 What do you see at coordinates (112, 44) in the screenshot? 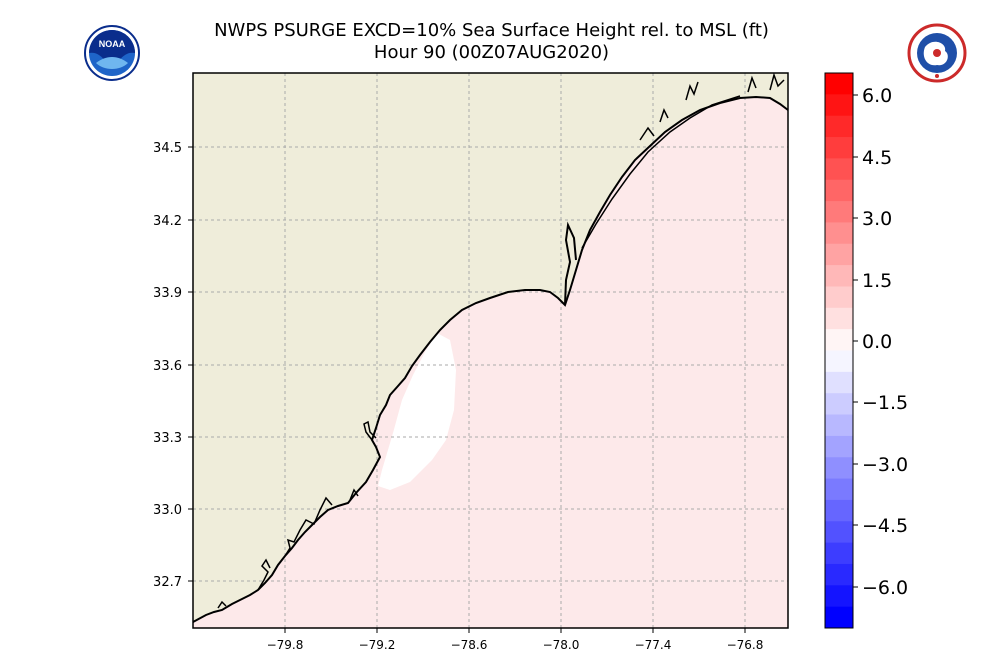
I see `noaa-logo-text: NOAA` at bounding box center [112, 44].